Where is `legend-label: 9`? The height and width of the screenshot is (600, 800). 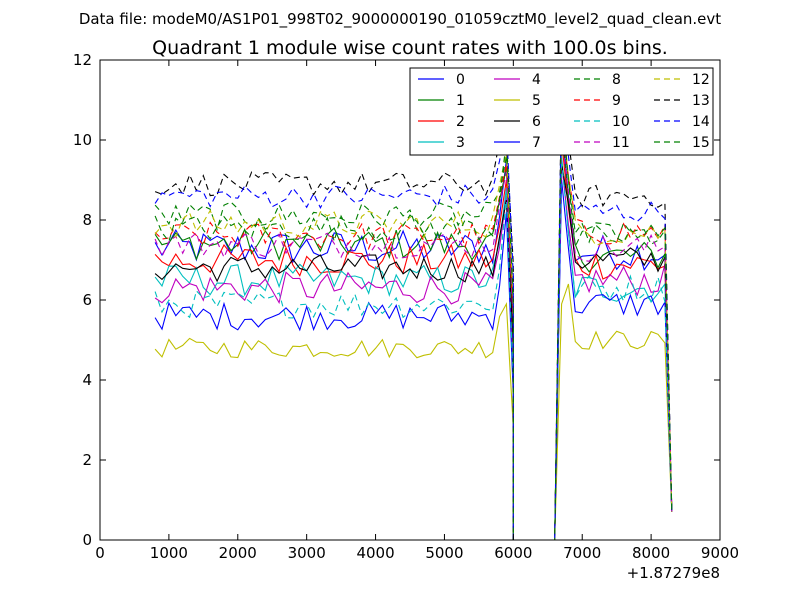
legend-label: 9 is located at coordinates (616, 101).